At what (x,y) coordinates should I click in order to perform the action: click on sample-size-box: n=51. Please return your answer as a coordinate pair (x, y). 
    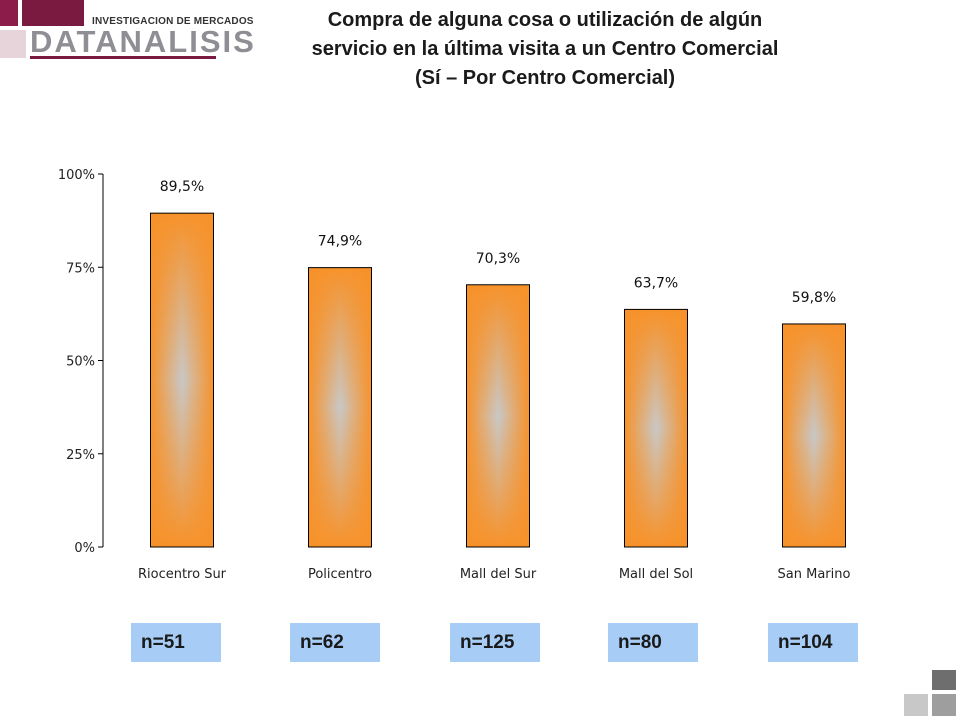
    Looking at the image, I should click on (176, 642).